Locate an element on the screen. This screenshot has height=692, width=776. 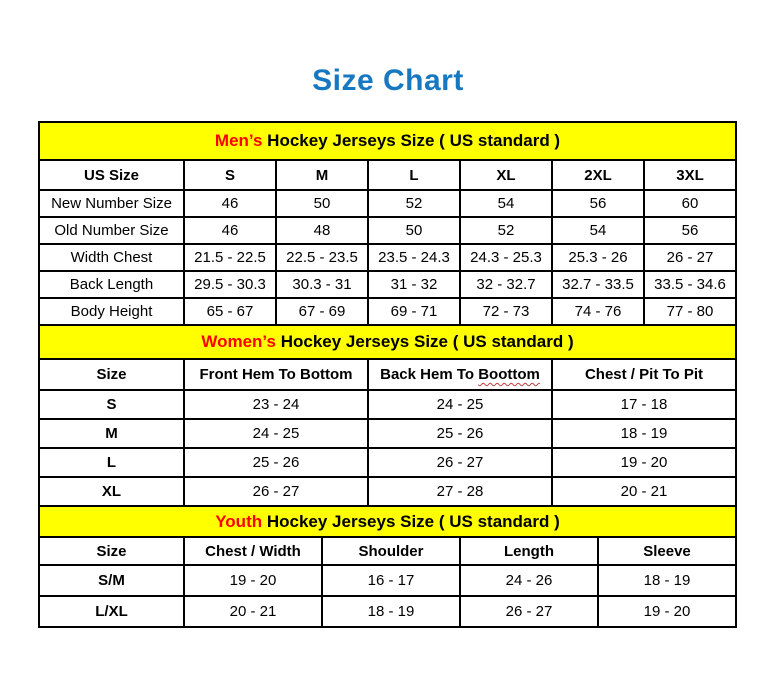
youth-column-header: Sleeve is located at coordinates (667, 551).